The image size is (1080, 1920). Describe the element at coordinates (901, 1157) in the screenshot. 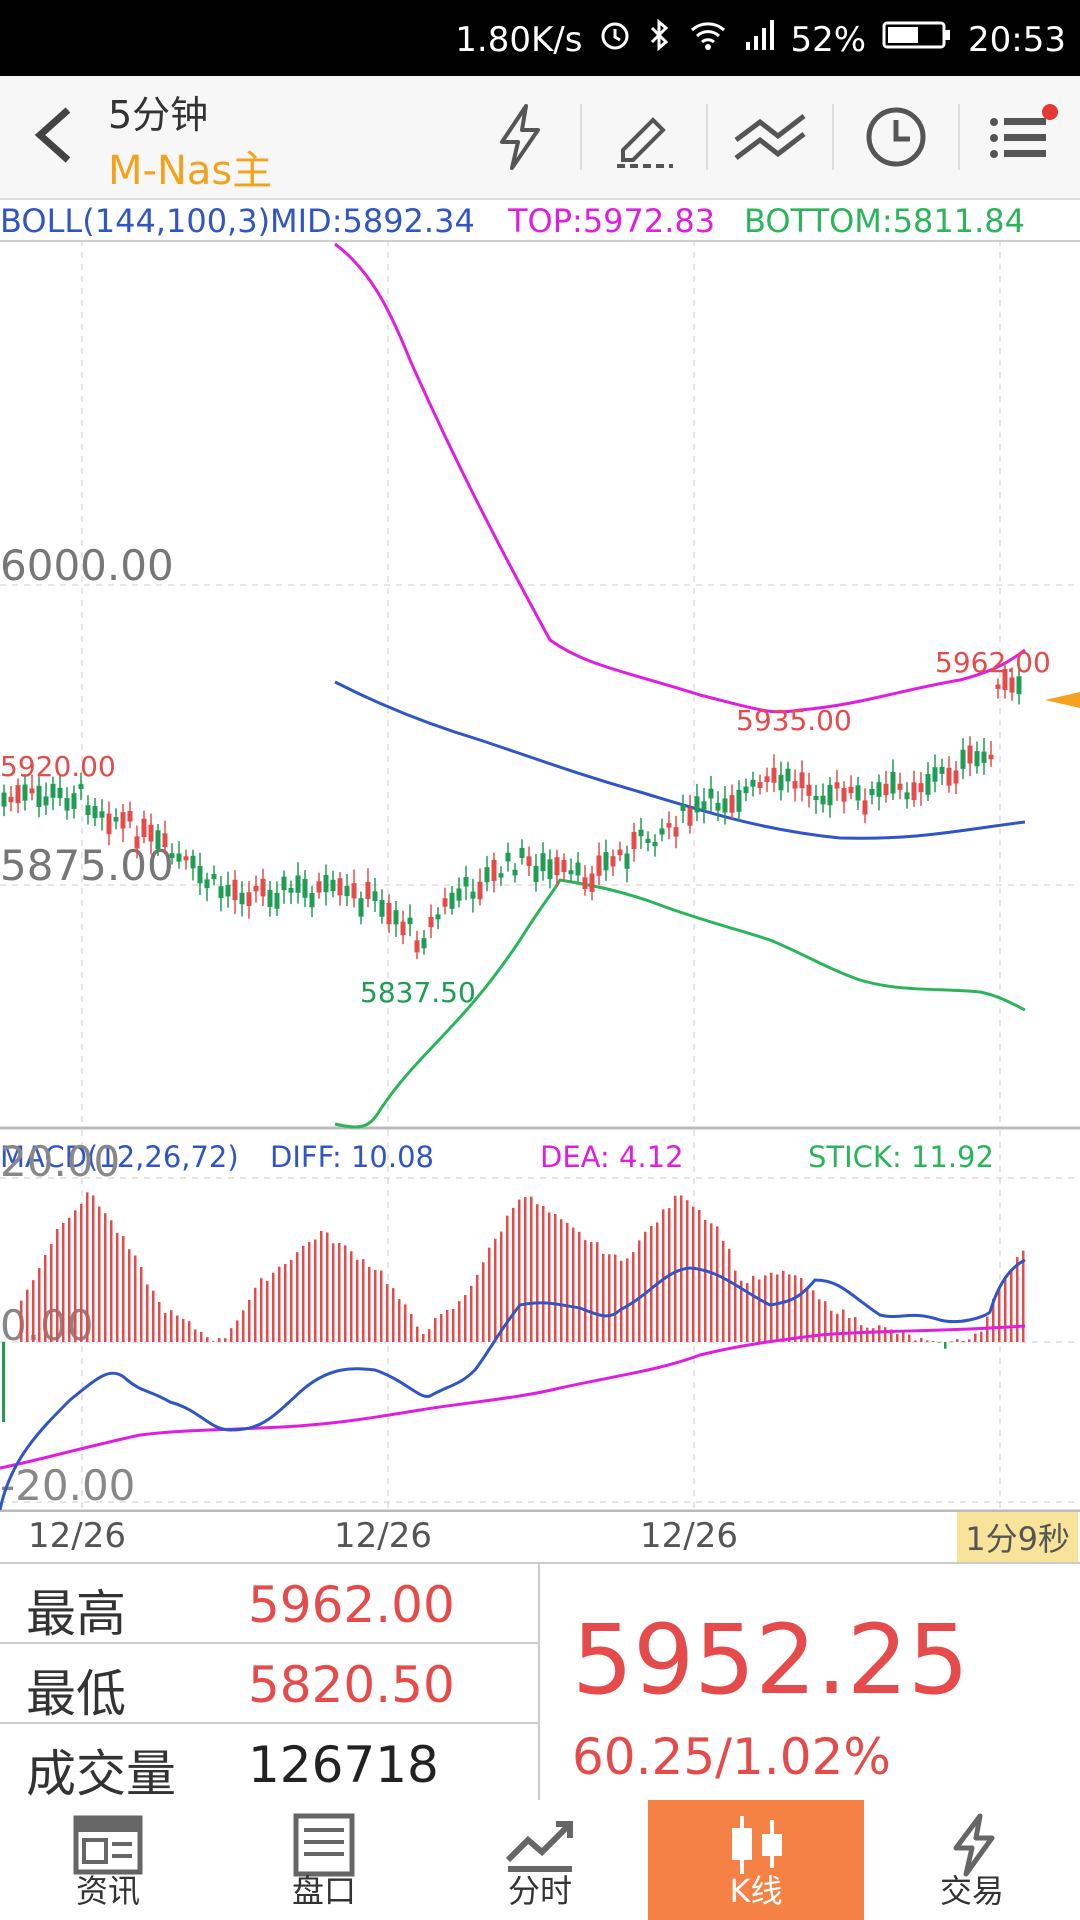

I see `macd-stick: STICK: 11.92` at that location.